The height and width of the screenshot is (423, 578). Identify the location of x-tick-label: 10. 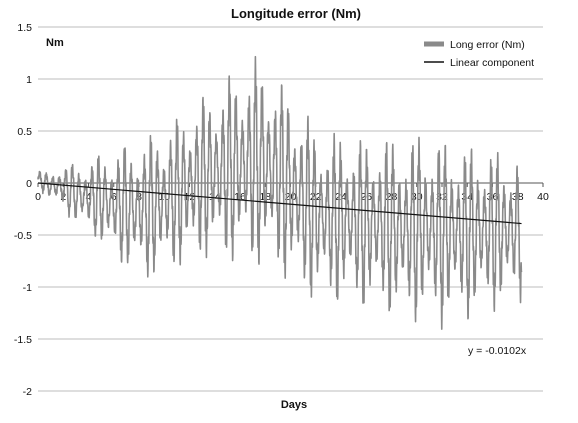
(164, 197).